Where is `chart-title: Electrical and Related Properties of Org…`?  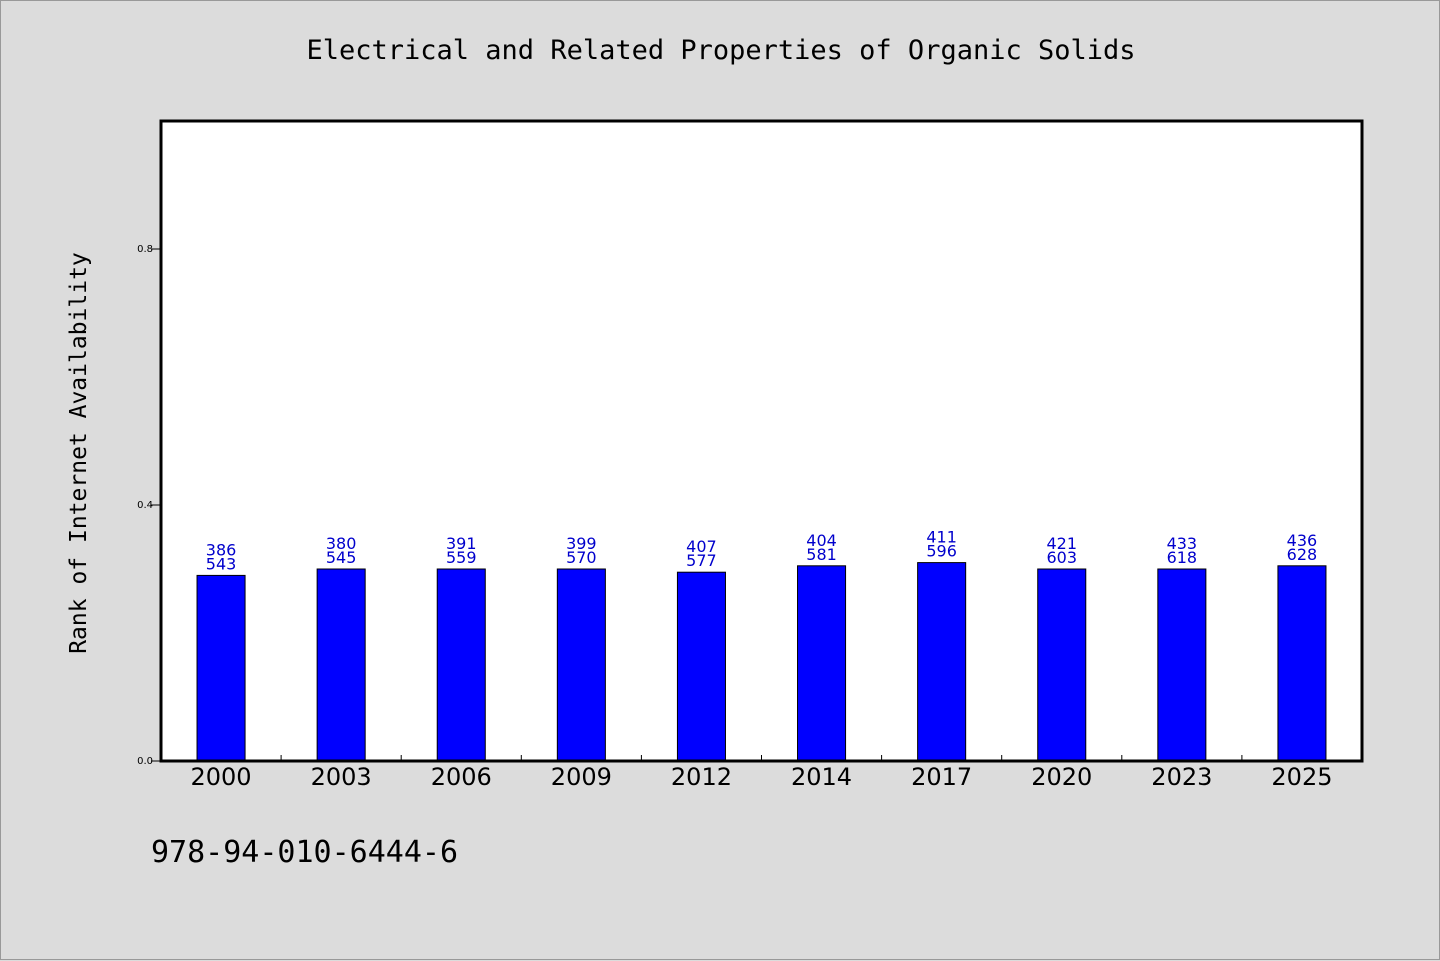
chart-title: Electrical and Related Properties of Org… is located at coordinates (721, 50).